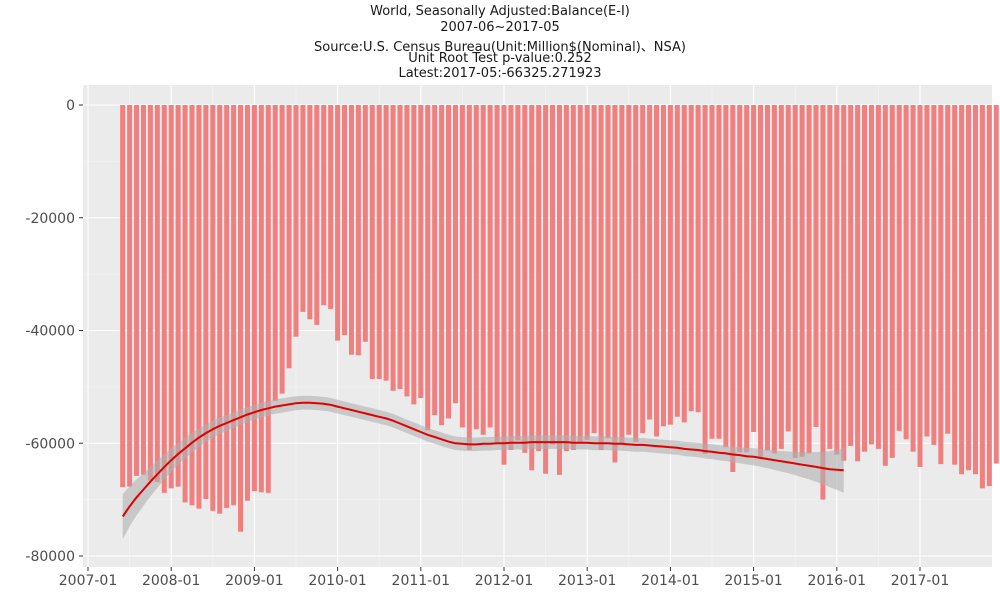  What do you see at coordinates (500, 11) in the screenshot?
I see `chart-title-line-1: World, Seasonally Adjusted:Balance(E-I)` at bounding box center [500, 11].